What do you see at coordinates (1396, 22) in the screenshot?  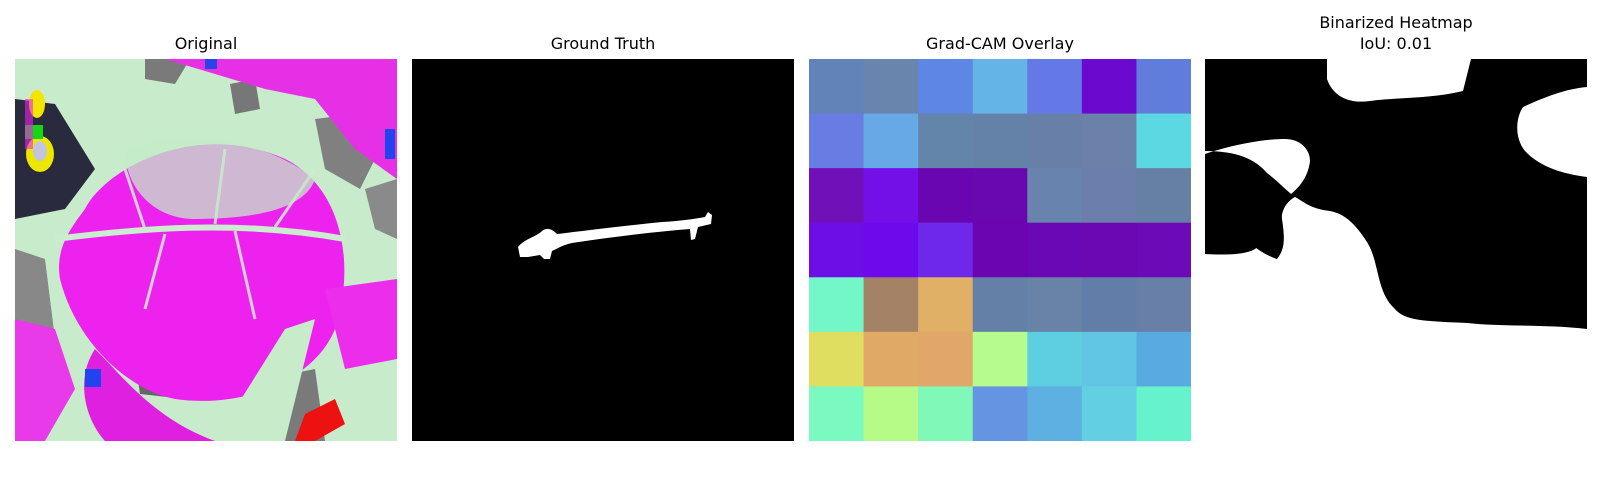 I see `binarized-heatmap-title: Binarized Heatmap` at bounding box center [1396, 22].